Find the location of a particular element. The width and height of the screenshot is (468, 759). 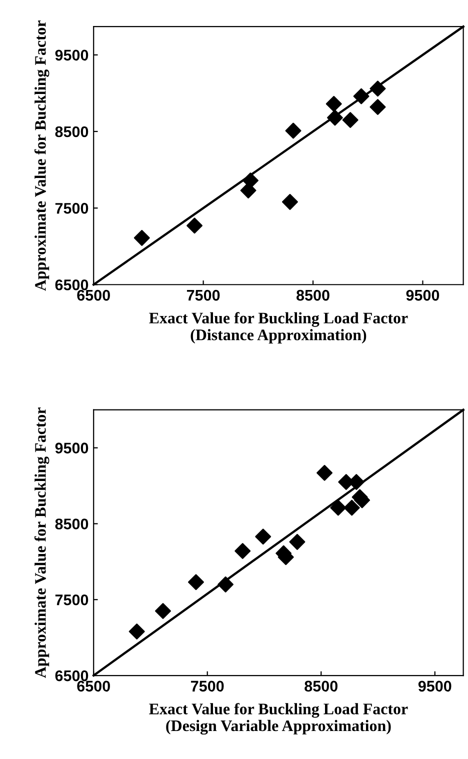

x-axis-title: Exact Value for Buckling Load Factor (Distance Approximation) is located at coordinates (278, 328).